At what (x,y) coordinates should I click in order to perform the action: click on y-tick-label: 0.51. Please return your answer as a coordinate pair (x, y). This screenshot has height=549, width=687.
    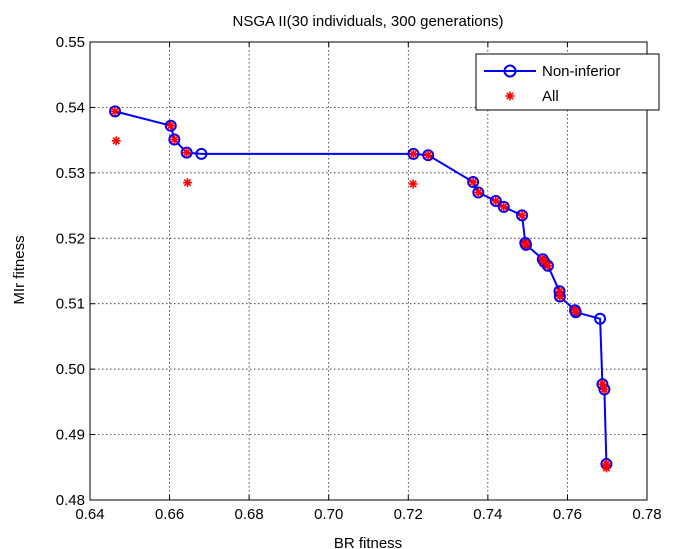
    Looking at the image, I should click on (70, 304).